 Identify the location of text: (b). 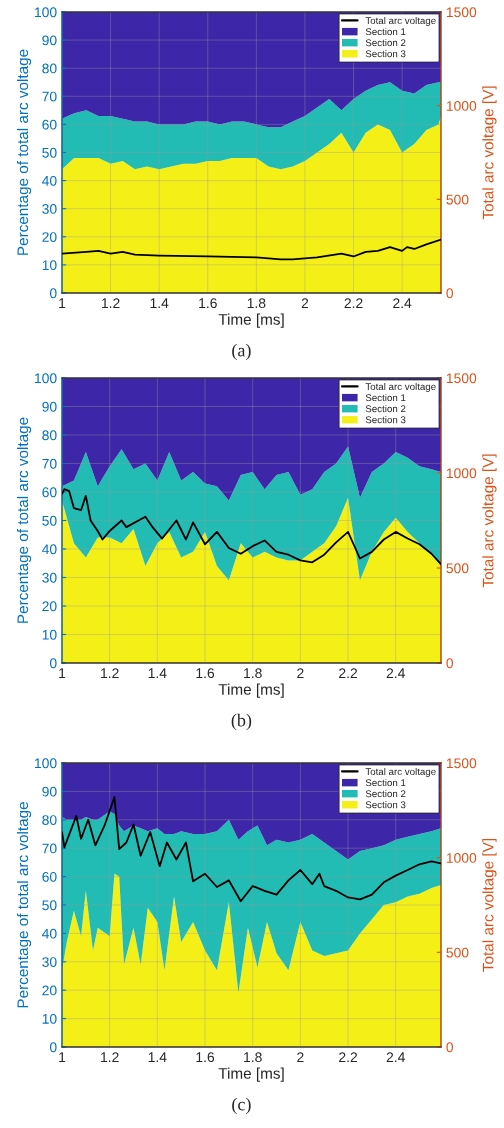
(241, 722).